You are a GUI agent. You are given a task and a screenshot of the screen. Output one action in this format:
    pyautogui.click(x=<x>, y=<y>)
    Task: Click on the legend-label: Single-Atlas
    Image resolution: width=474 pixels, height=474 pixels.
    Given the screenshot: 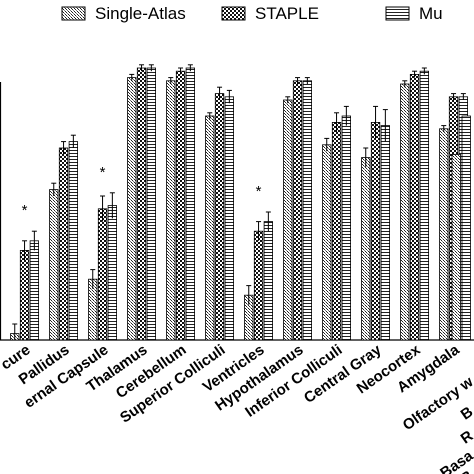 What is the action you would take?
    pyautogui.click(x=140, y=13)
    